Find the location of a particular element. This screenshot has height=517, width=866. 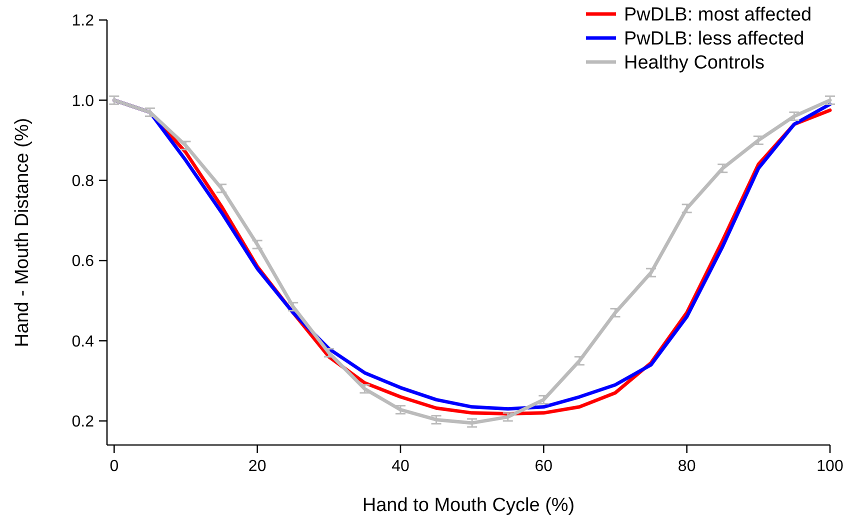

y-tick-label: 1.2 is located at coordinates (83, 21).